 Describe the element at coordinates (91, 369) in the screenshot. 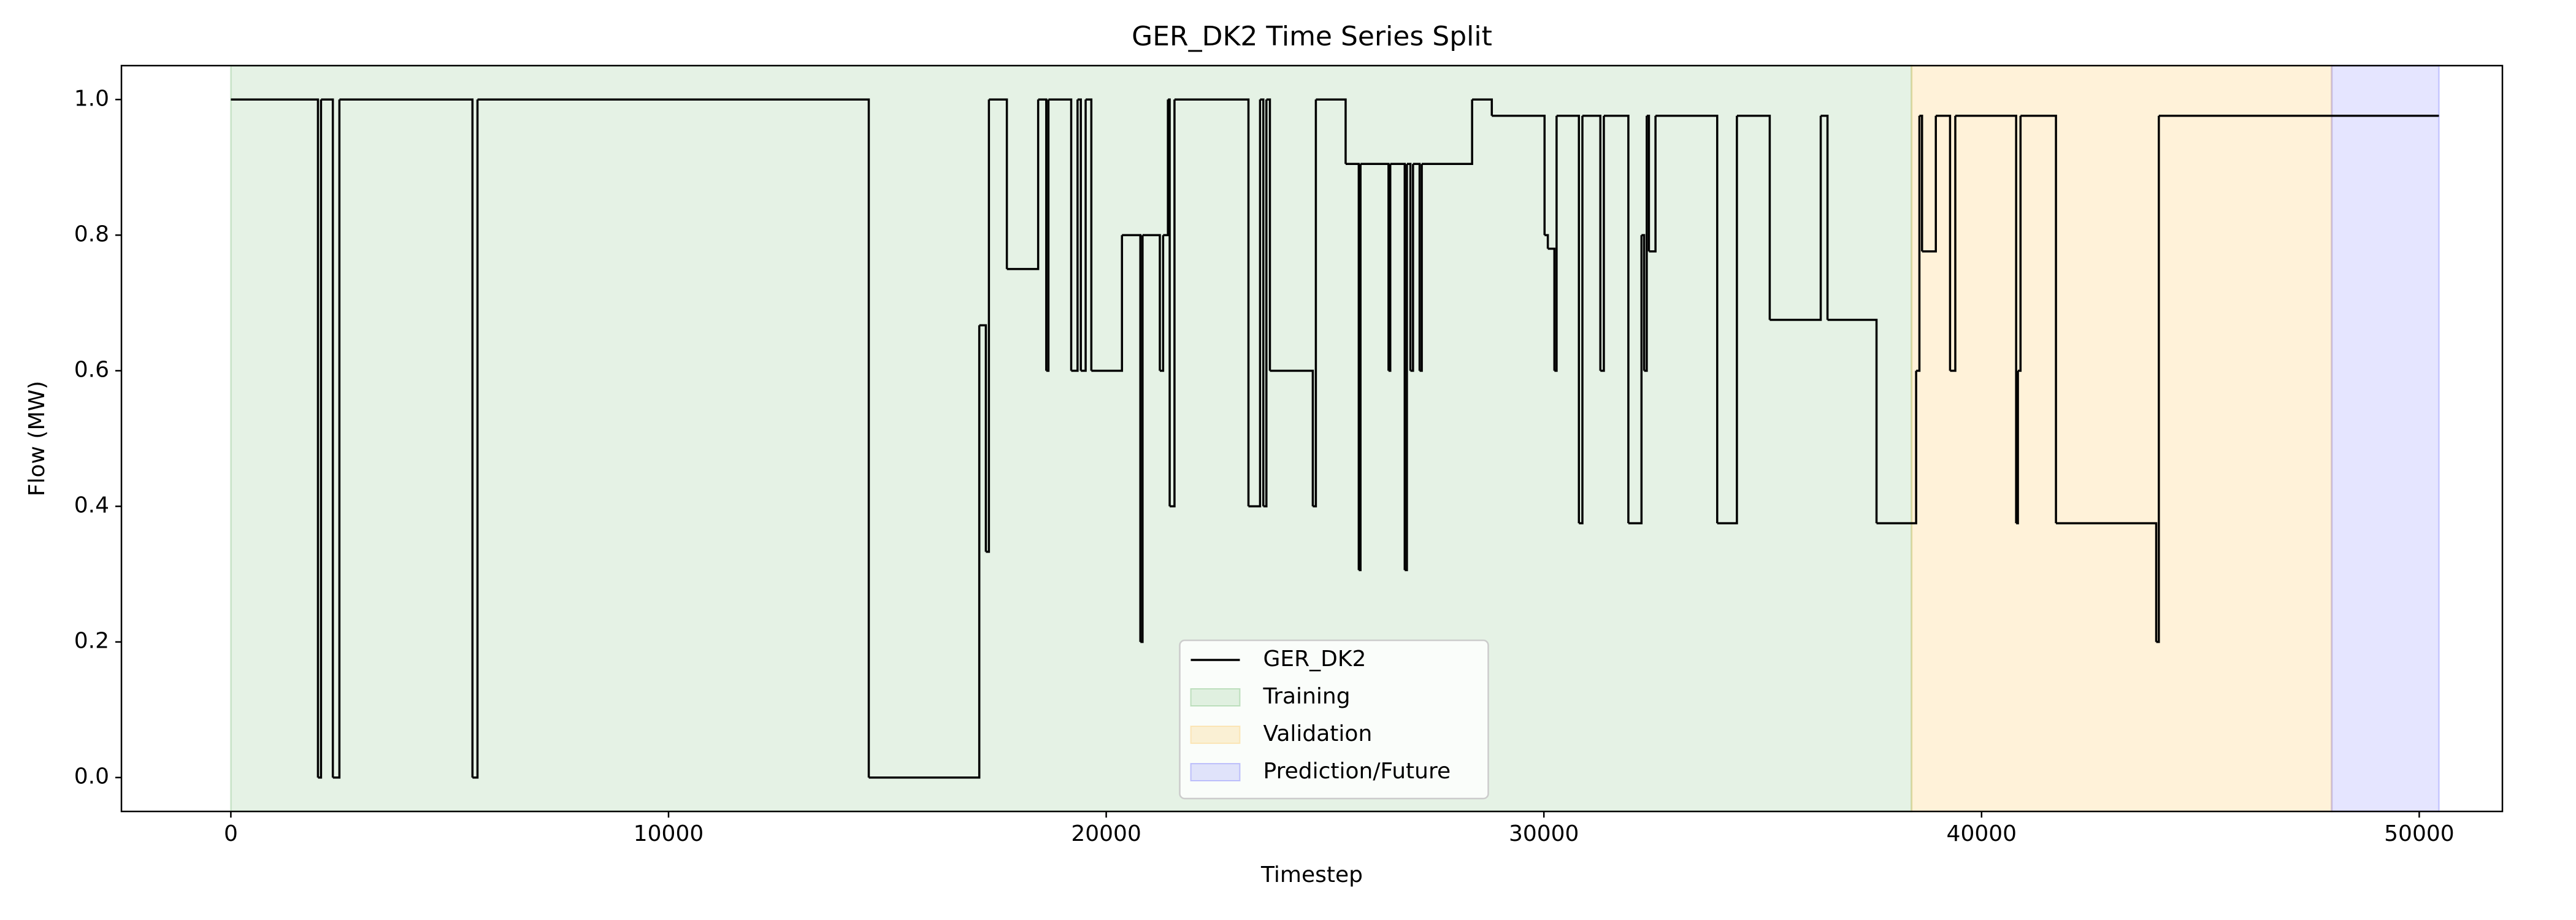

I see `y-tick-label: 0.6` at that location.